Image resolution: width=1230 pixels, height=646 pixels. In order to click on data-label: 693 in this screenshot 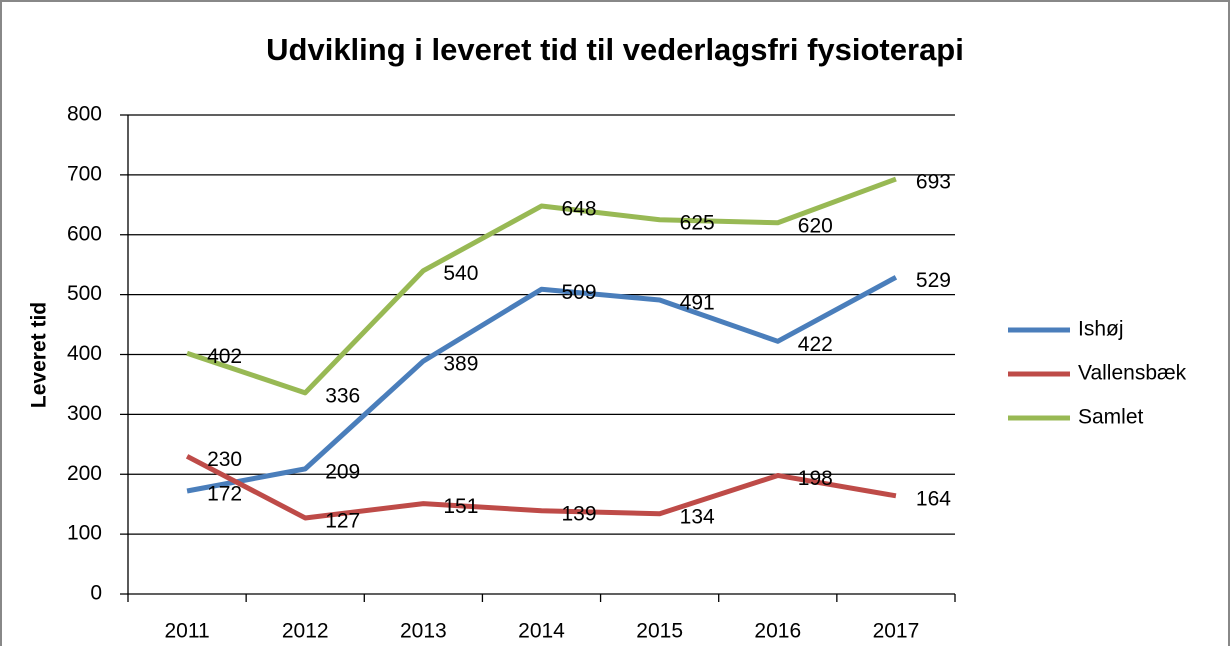, I will do `click(933, 182)`.